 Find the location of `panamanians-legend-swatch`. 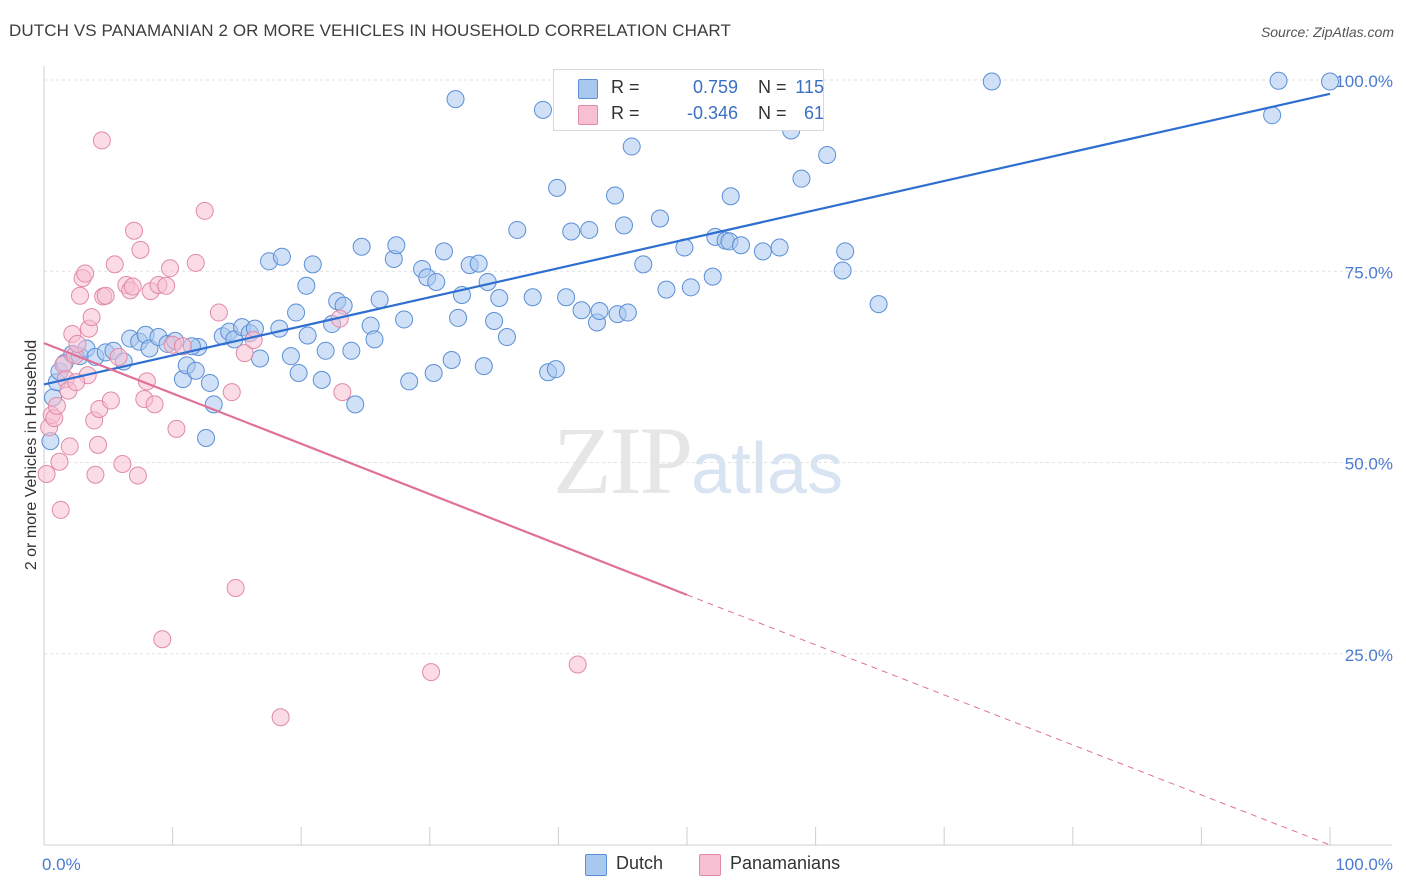

panamanians-legend-swatch is located at coordinates (710, 865).